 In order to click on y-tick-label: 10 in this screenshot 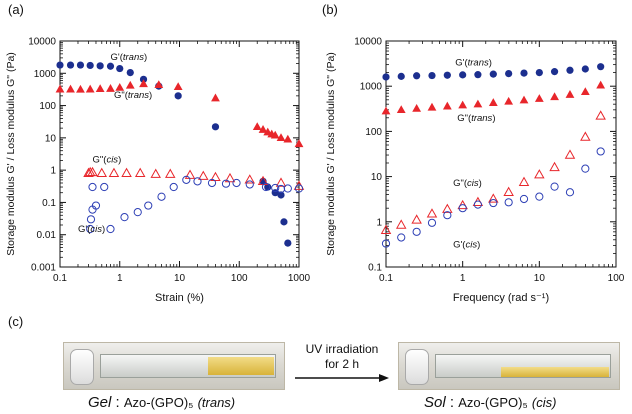, I will do `click(51, 138)`.